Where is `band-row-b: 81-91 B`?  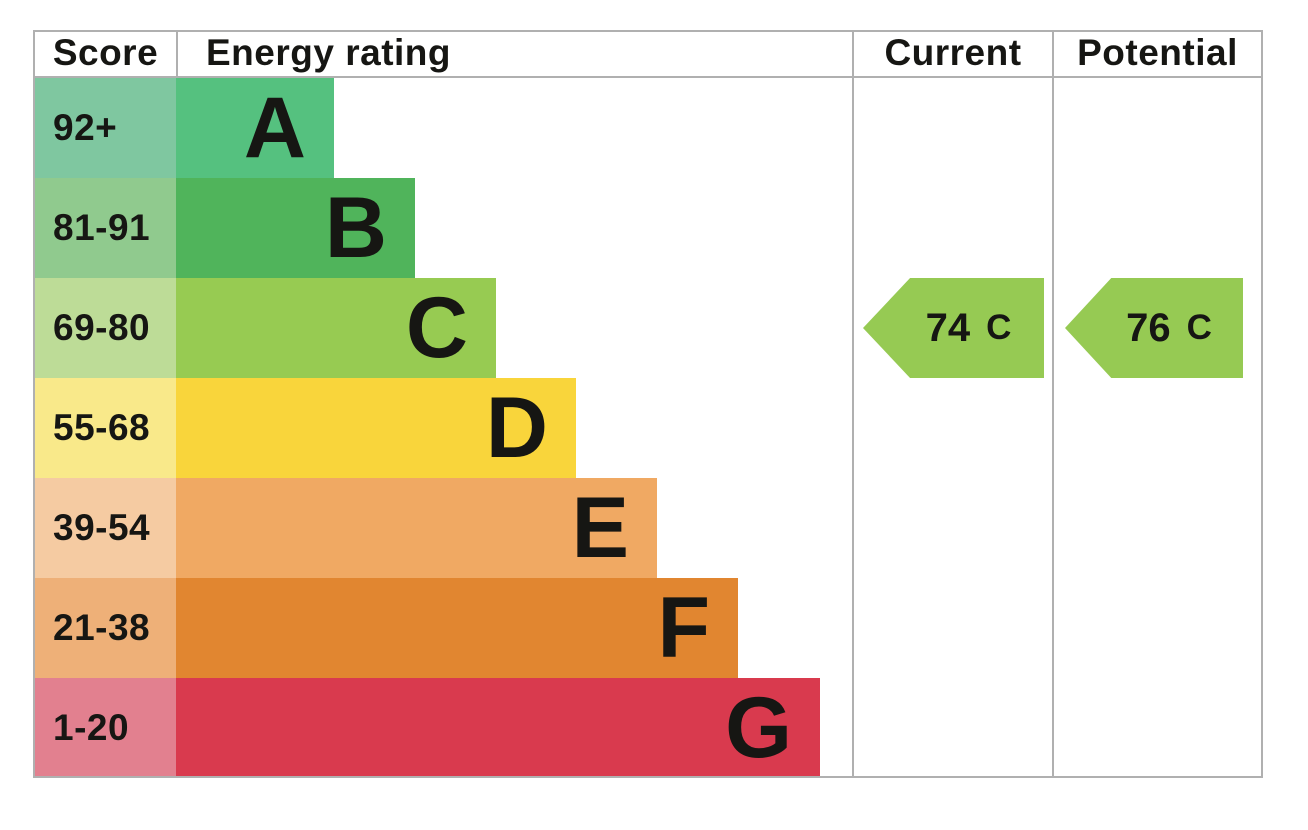
band-row-b: 81-91 B is located at coordinates (648, 228).